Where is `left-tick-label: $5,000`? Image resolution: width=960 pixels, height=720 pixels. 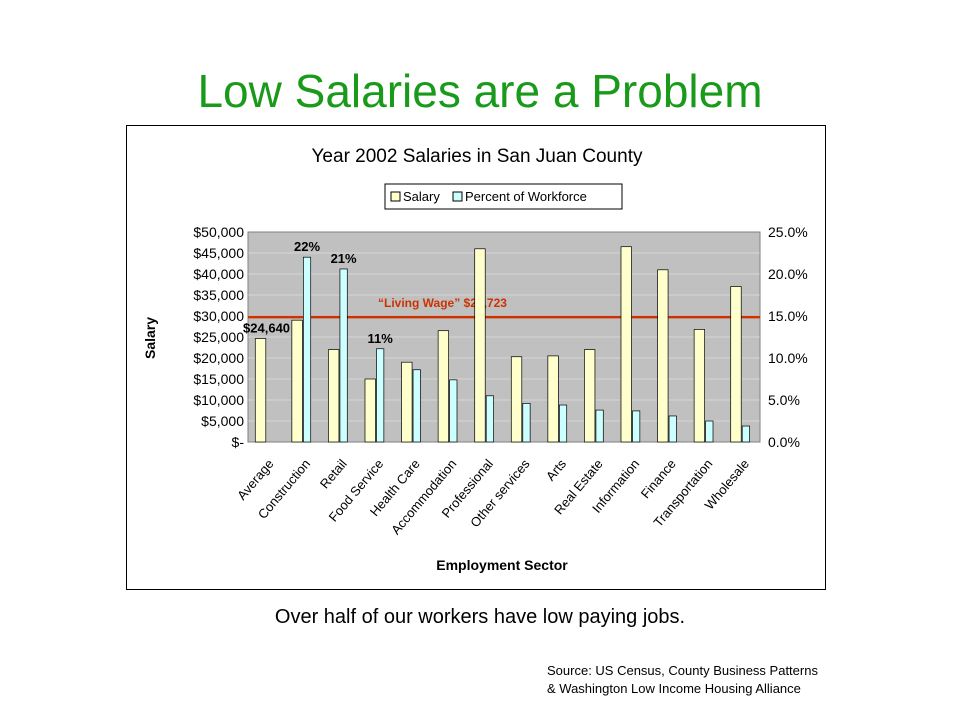 left-tick-label: $5,000 is located at coordinates (222, 421).